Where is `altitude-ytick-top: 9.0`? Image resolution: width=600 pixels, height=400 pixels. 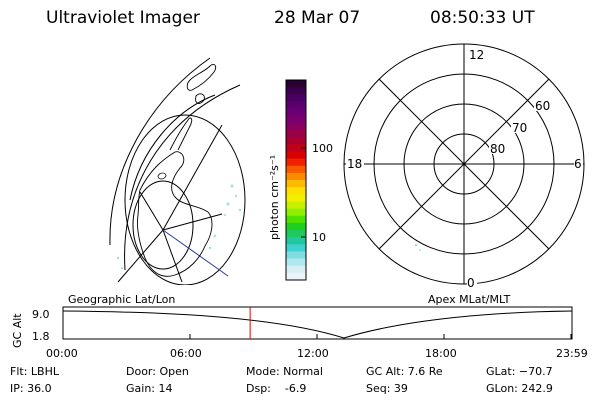
altitude-ytick-top: 9.0 is located at coordinates (41, 314).